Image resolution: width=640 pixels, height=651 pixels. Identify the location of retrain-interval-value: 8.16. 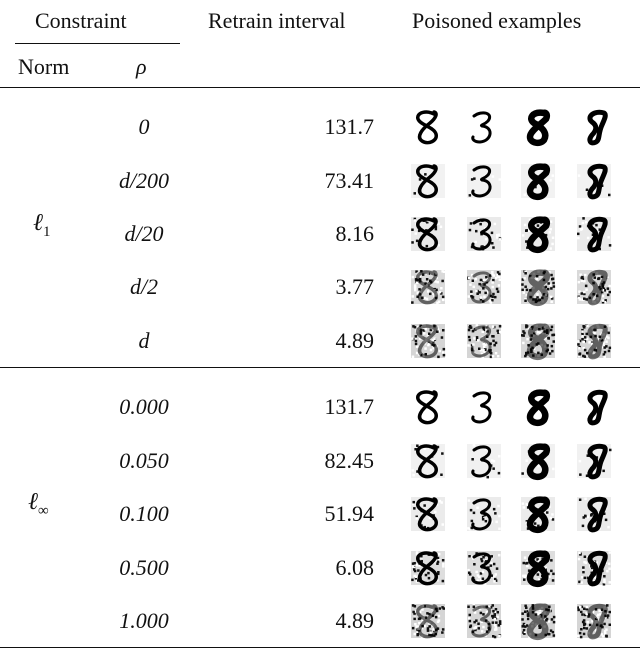
(355, 233).